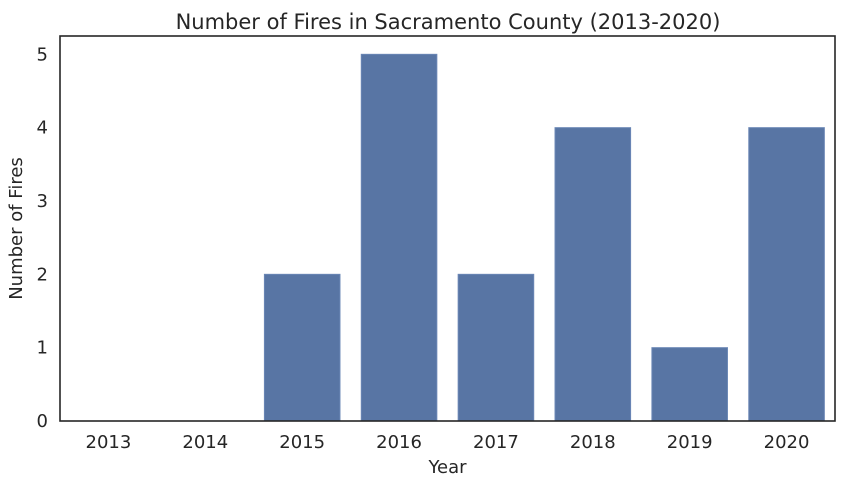  Describe the element at coordinates (399, 237) in the screenshot. I see `bar-2016` at that location.